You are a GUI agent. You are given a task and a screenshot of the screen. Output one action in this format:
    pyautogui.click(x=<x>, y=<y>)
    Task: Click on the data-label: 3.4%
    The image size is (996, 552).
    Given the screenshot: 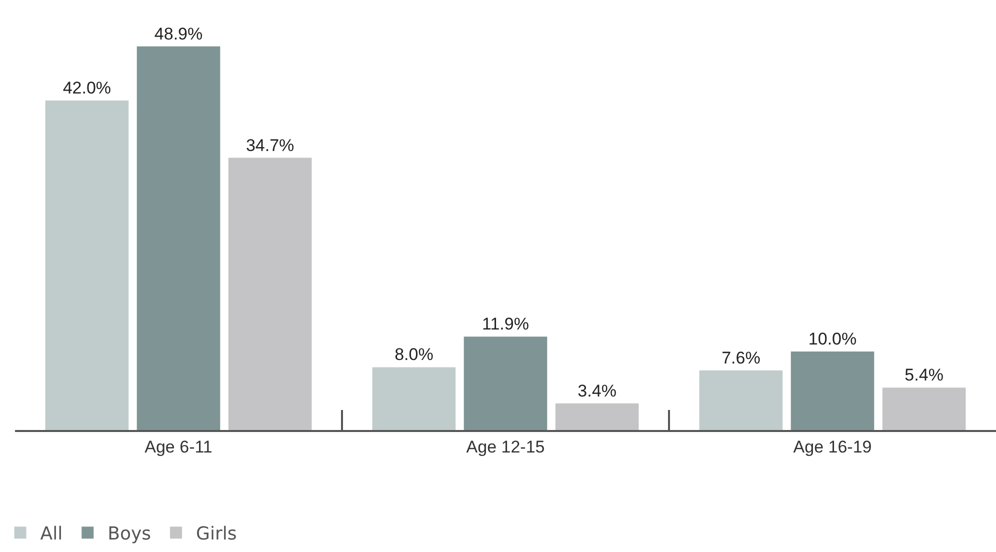 What is the action you would take?
    pyautogui.click(x=597, y=390)
    